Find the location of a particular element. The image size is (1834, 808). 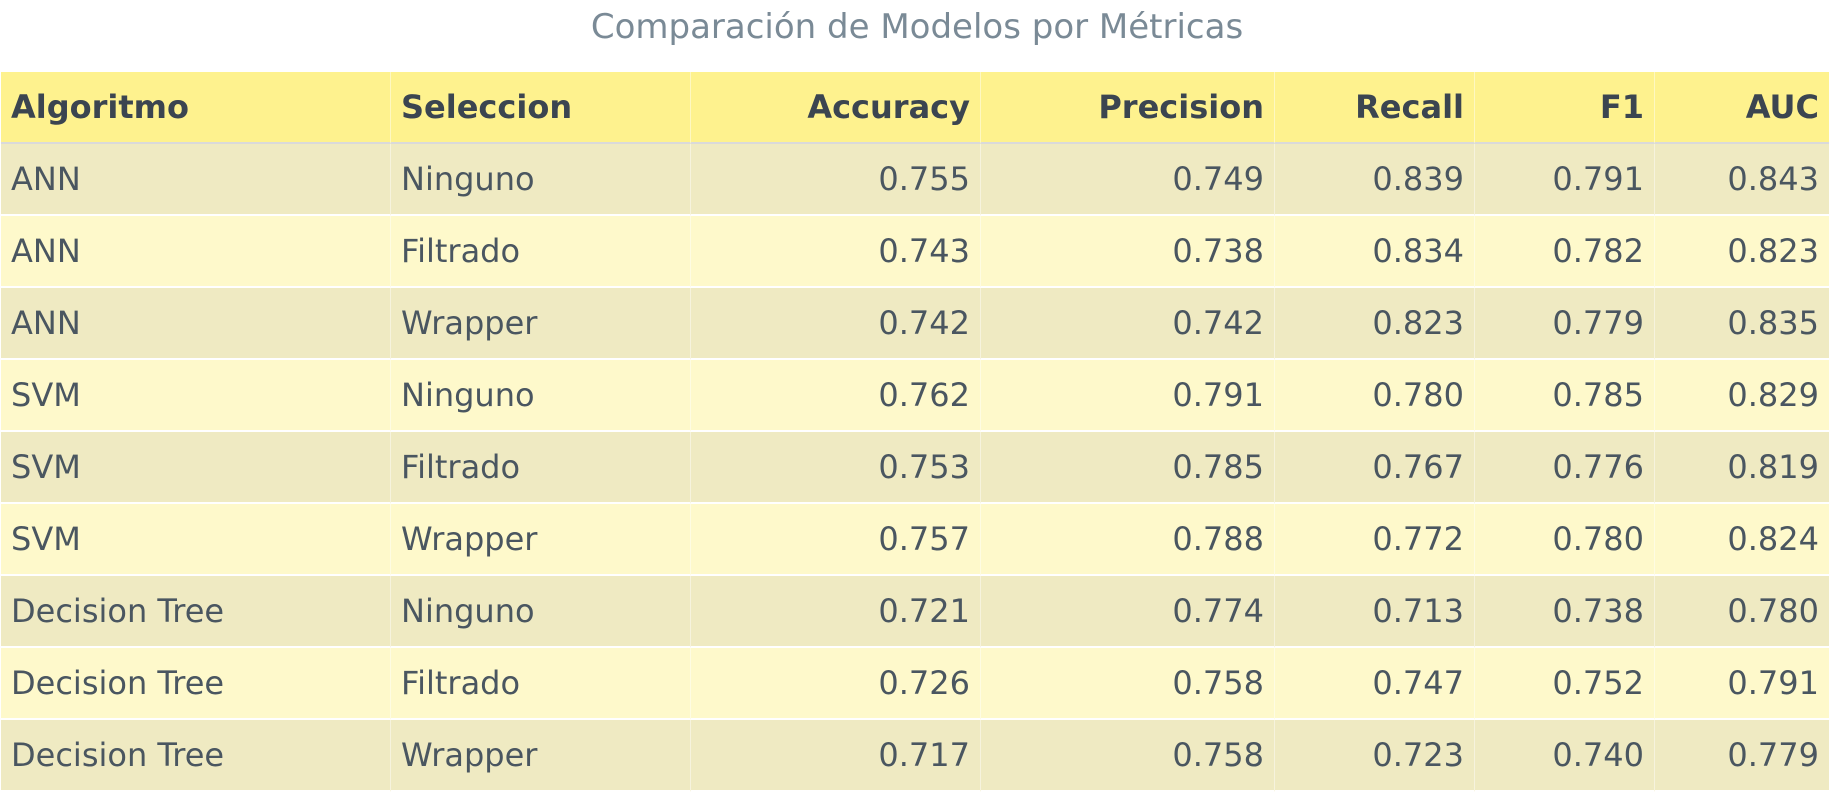

cell-auc: 0.780 is located at coordinates (1742, 612).